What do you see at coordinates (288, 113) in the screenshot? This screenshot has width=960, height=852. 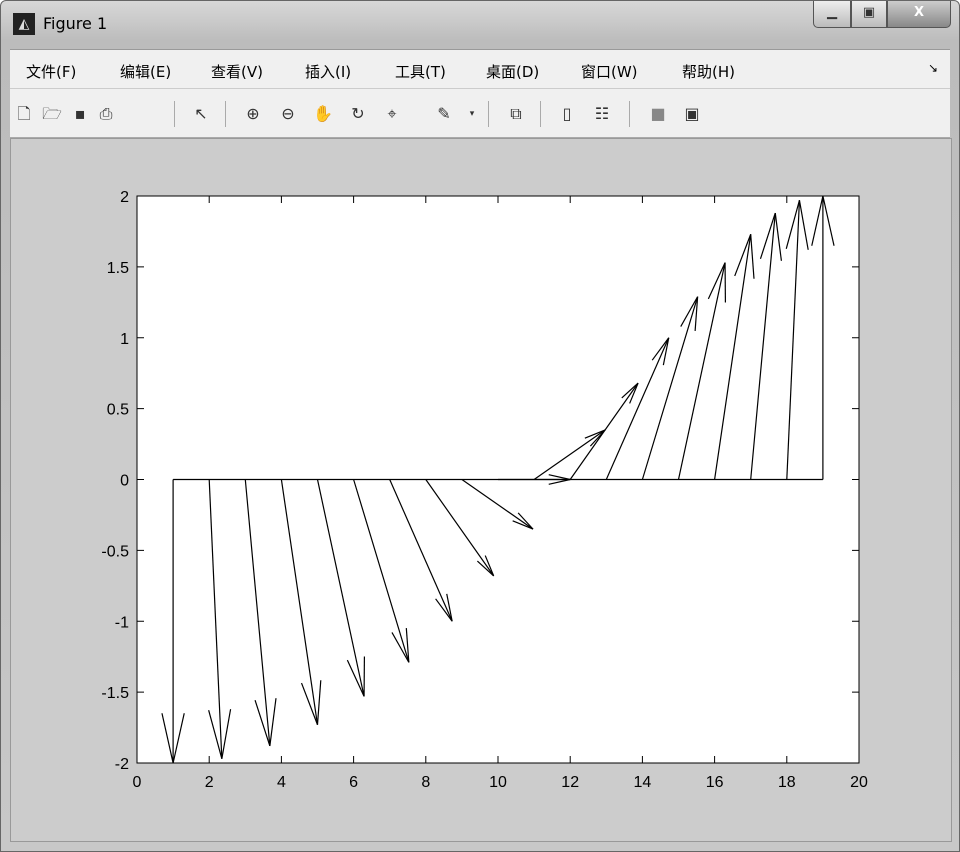 I see `zoom-out-icon: ⊖` at bounding box center [288, 113].